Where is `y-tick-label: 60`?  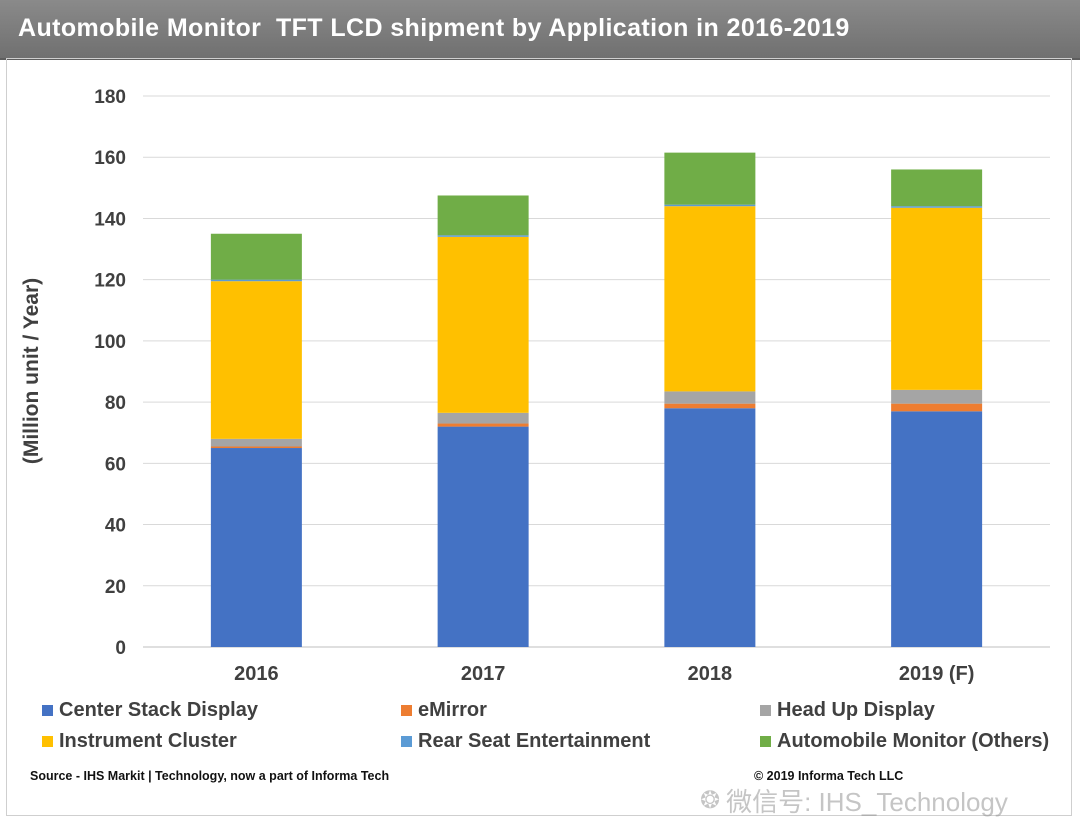
y-tick-label: 60 is located at coordinates (115, 464).